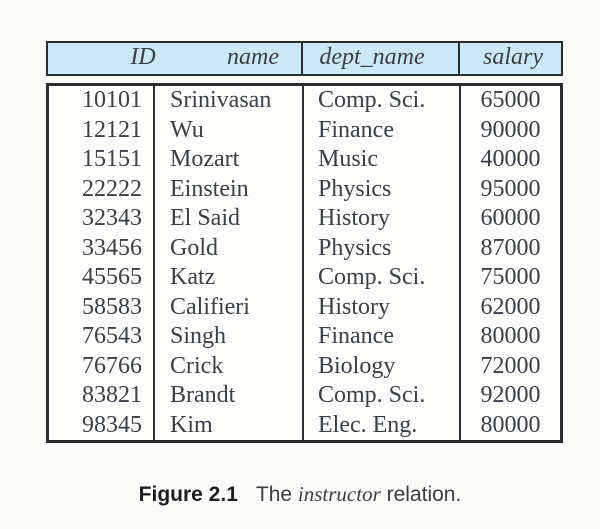 This screenshot has width=600, height=529. What do you see at coordinates (227, 219) in the screenshot?
I see `cell-name: El Said` at bounding box center [227, 219].